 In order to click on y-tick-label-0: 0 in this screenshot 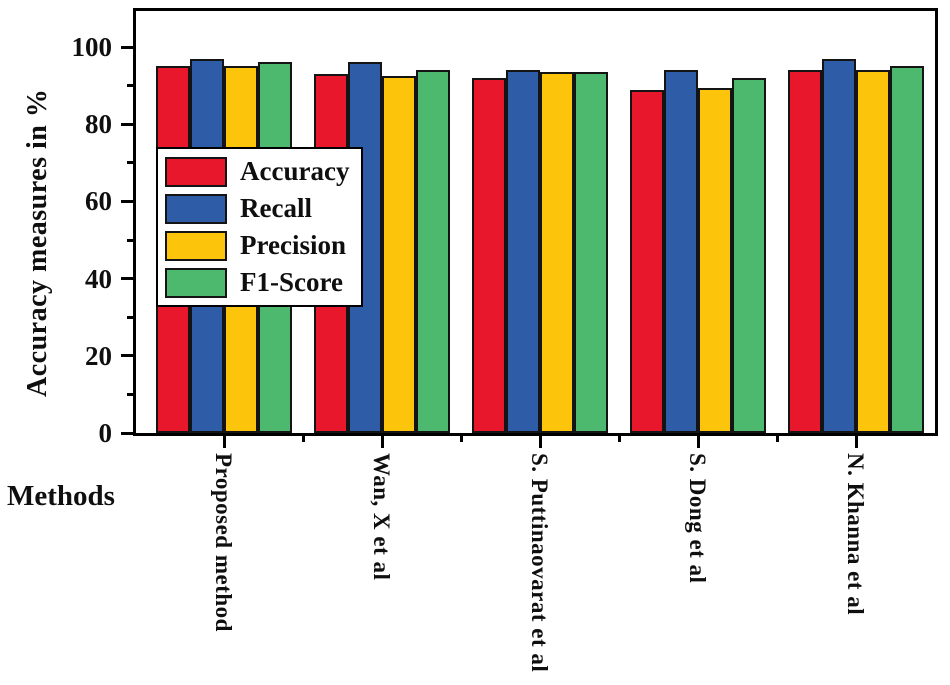, I will do `click(105, 433)`.